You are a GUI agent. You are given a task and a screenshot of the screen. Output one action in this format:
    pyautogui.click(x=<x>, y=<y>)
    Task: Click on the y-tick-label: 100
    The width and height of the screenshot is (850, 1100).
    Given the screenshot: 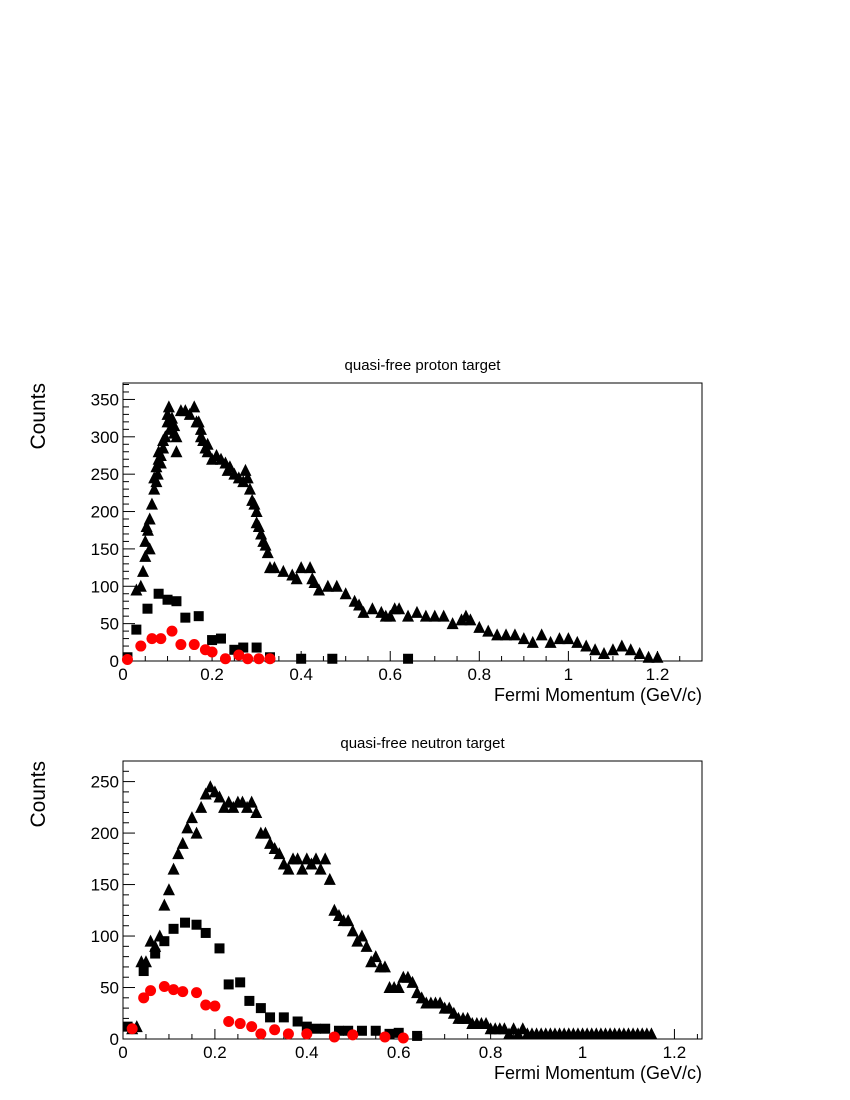 What is the action you would take?
    pyautogui.click(x=105, y=936)
    